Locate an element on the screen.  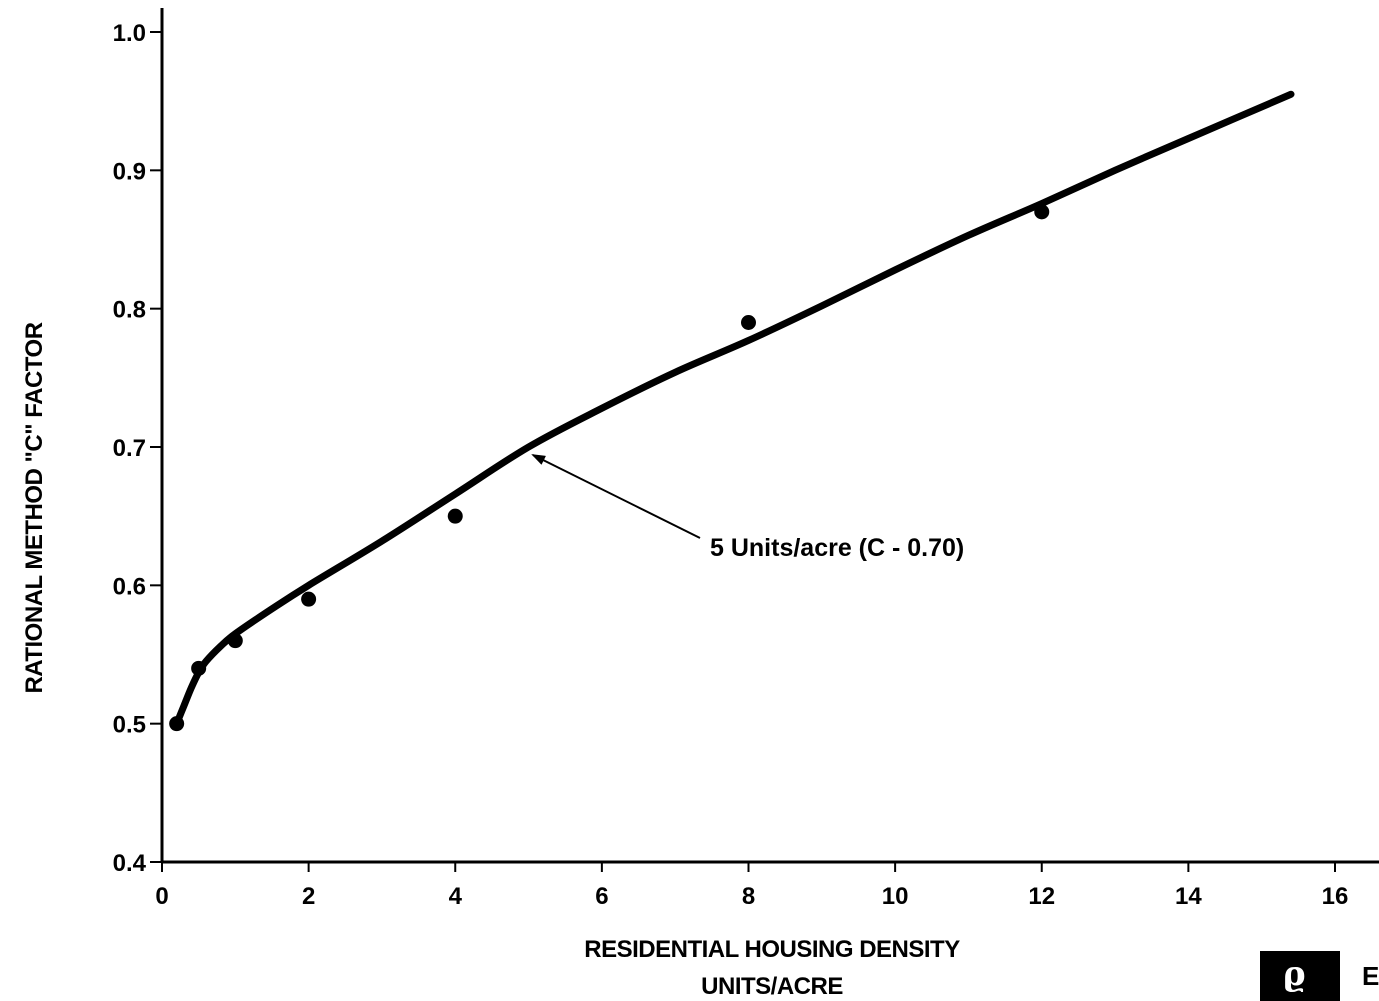
y-tick-label: 0.9 is located at coordinates (129, 171).